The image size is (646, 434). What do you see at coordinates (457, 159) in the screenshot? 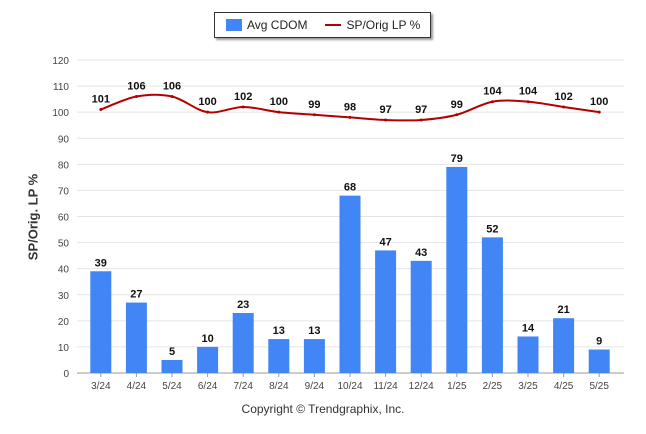
I see `bar-value-label: 79` at bounding box center [457, 159].